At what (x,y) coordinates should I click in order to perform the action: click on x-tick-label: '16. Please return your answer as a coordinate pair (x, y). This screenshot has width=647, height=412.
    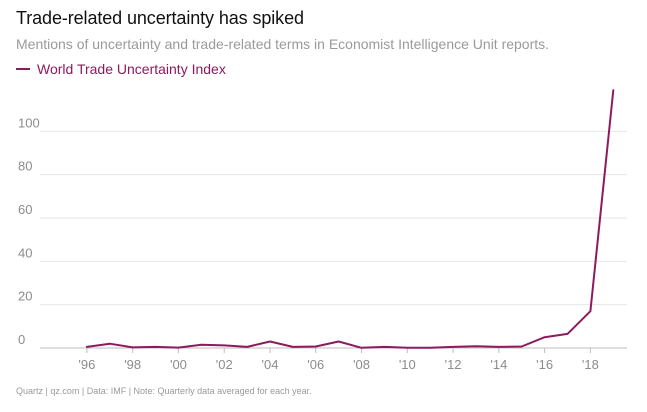
    Looking at the image, I should click on (544, 364).